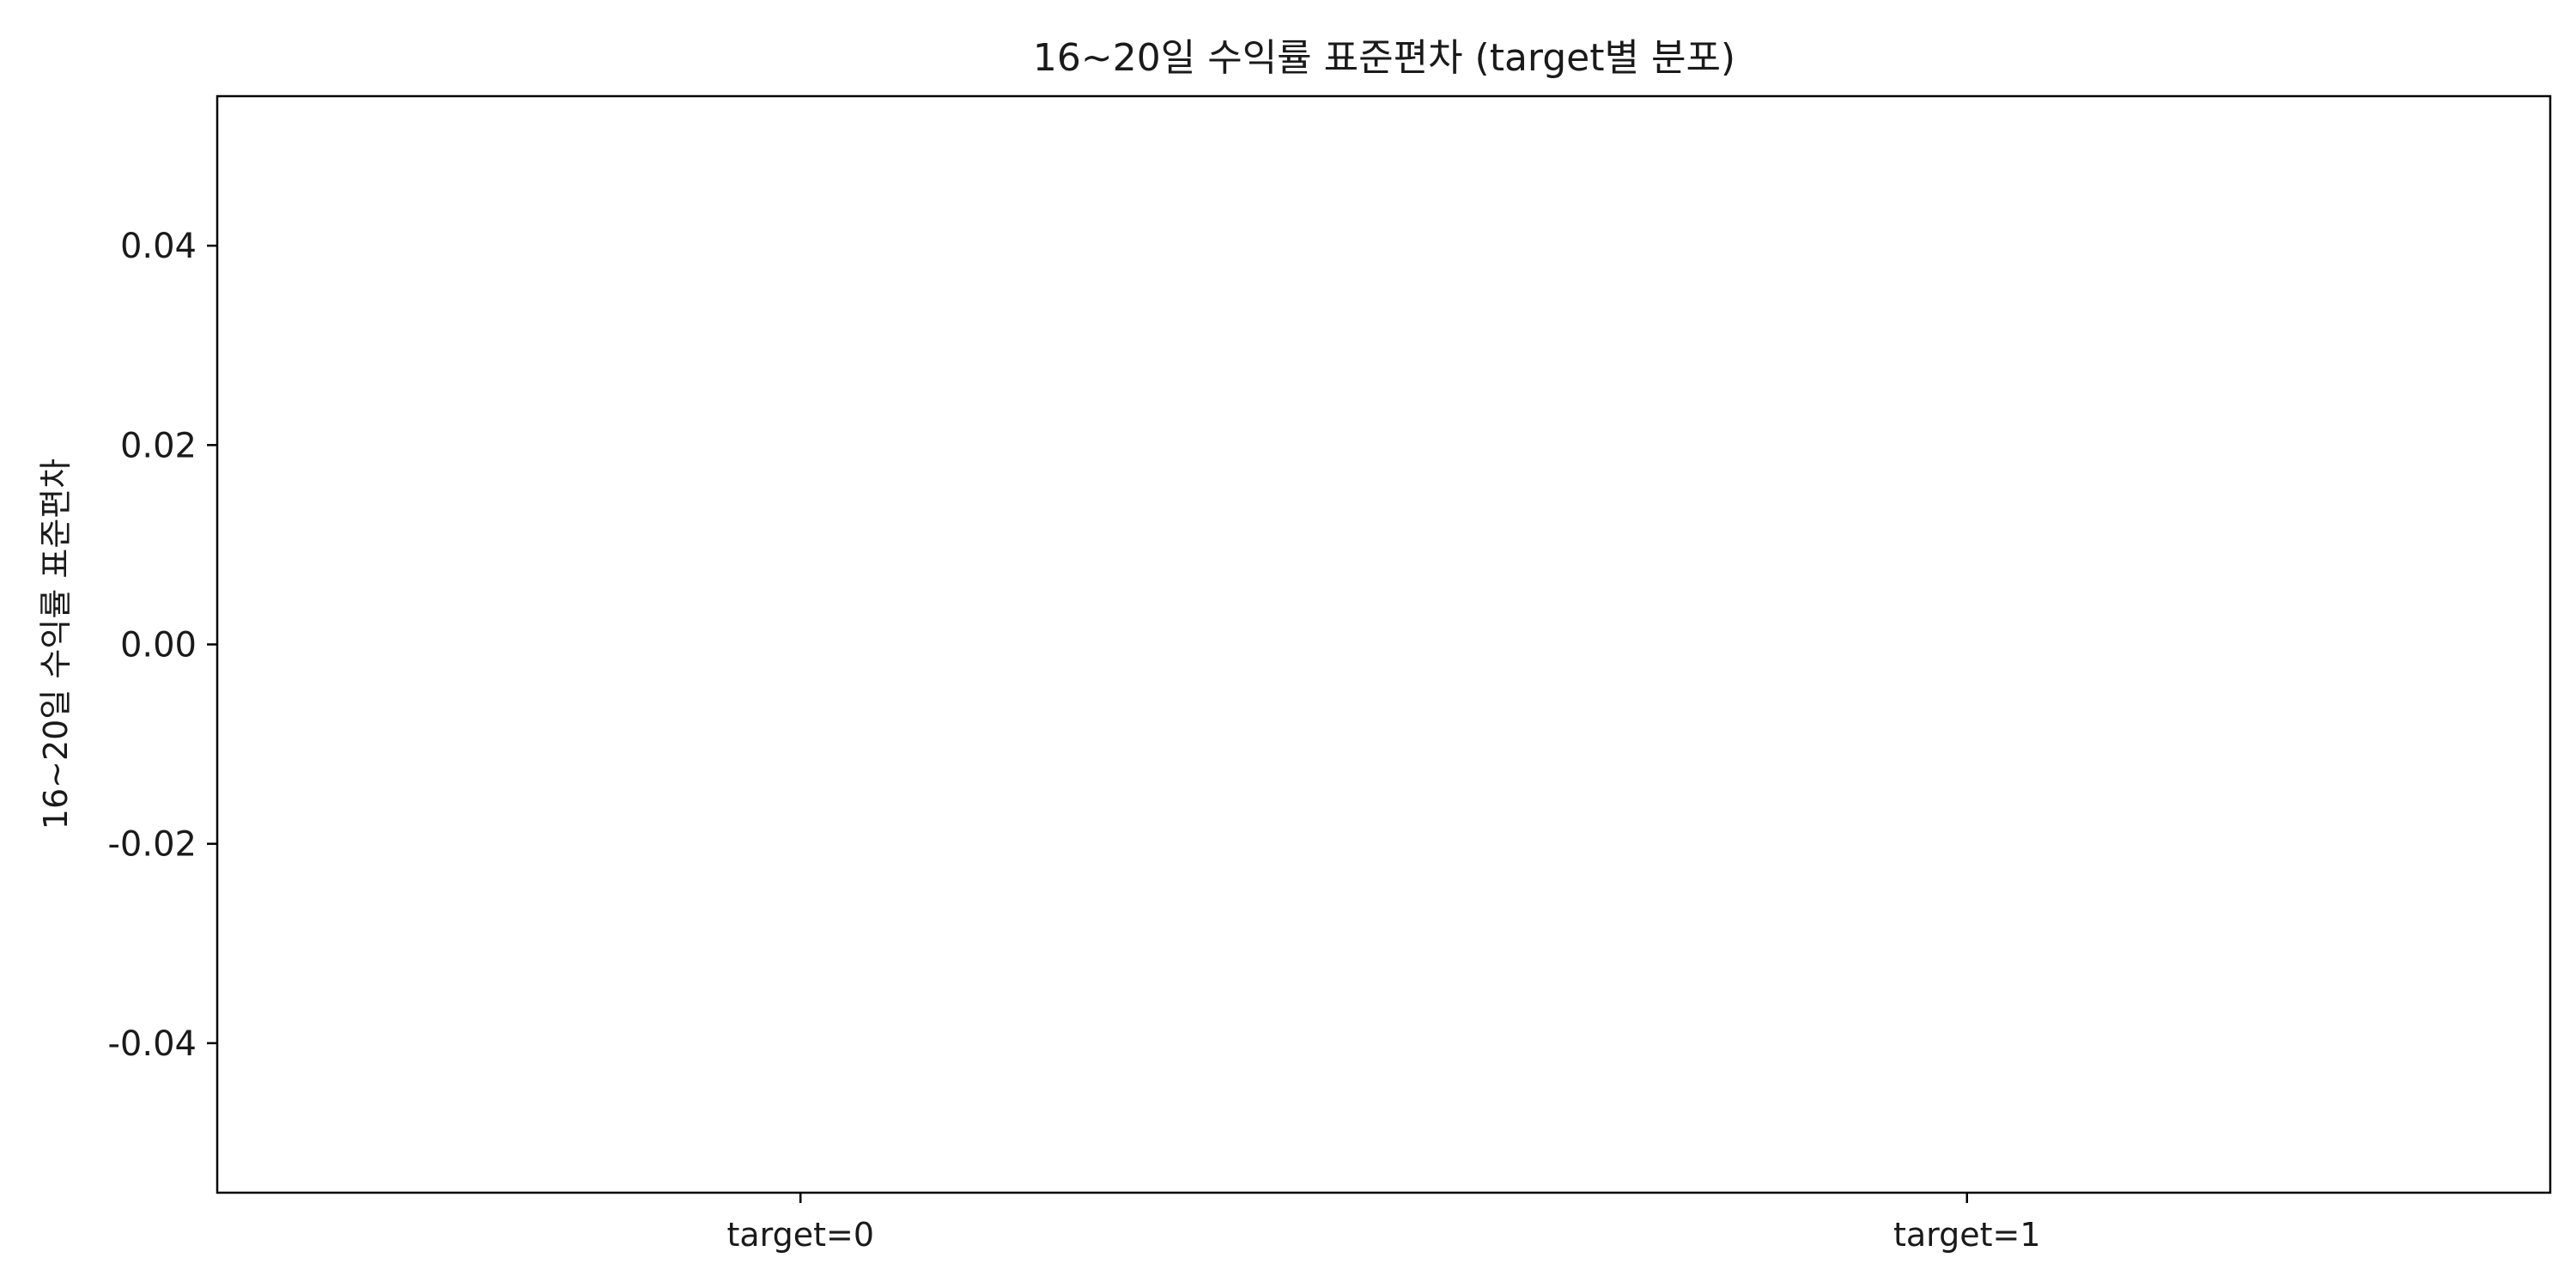  What do you see at coordinates (153, 1044) in the screenshot?
I see `y-tick-label: -0.04` at bounding box center [153, 1044].